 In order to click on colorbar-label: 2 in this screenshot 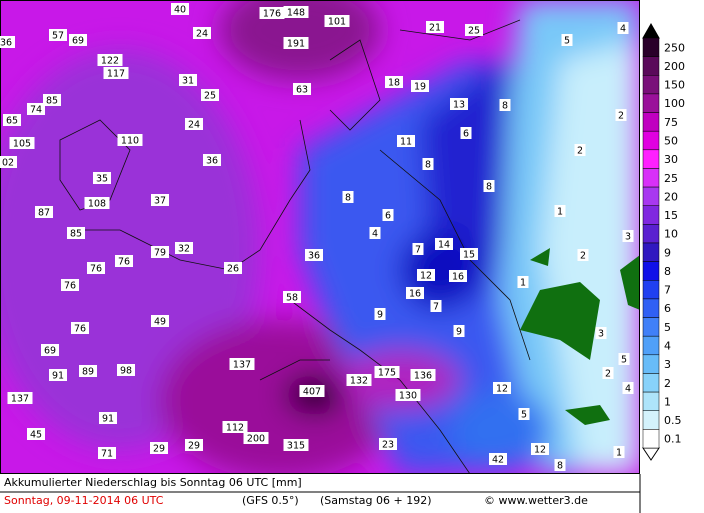, I will do `click(667, 383)`.